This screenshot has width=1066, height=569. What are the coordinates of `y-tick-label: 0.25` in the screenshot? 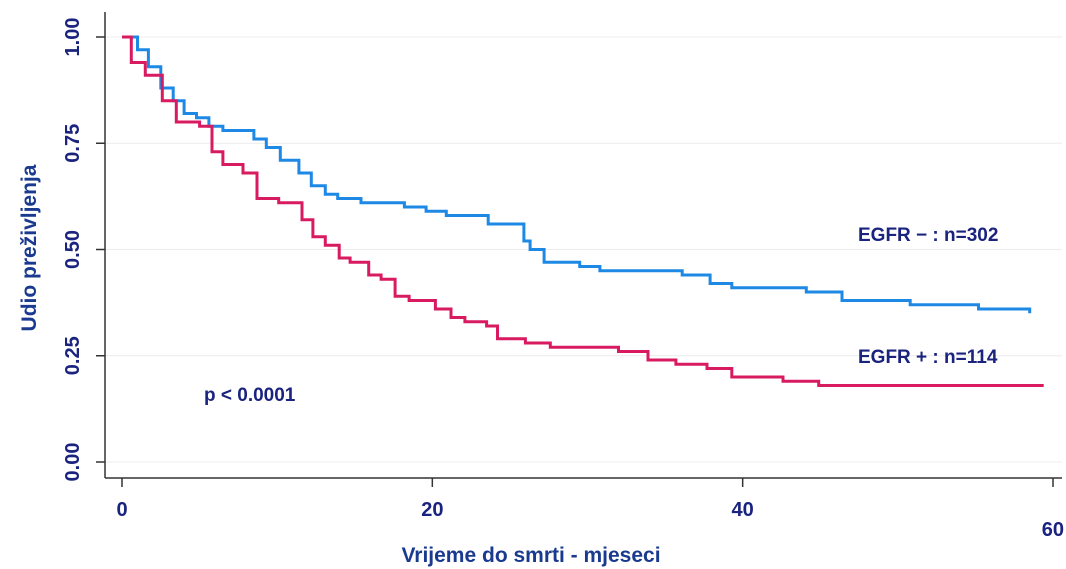 It's located at (73, 355).